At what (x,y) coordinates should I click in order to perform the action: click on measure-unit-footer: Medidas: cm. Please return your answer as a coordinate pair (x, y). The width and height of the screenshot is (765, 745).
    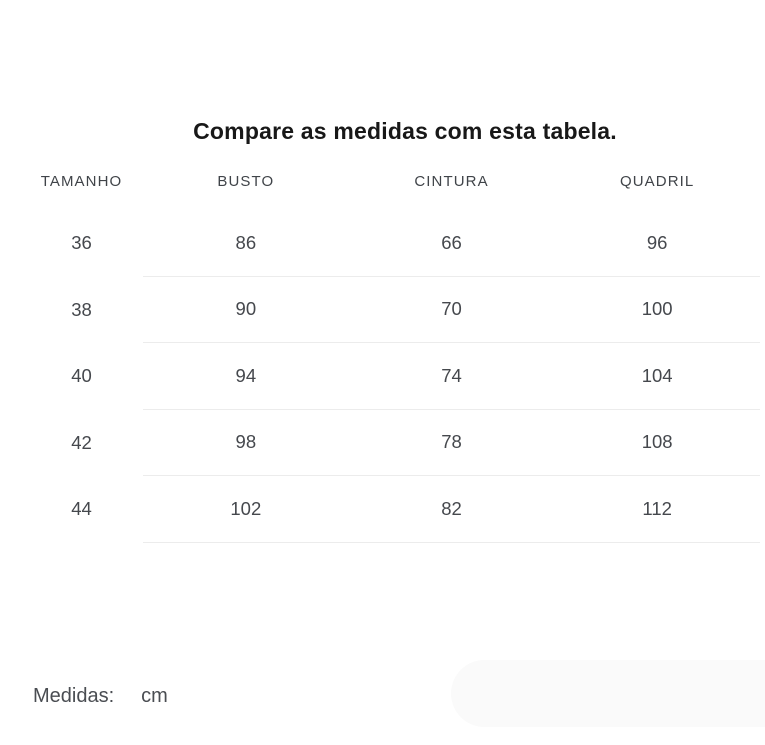
    Looking at the image, I should click on (100, 696).